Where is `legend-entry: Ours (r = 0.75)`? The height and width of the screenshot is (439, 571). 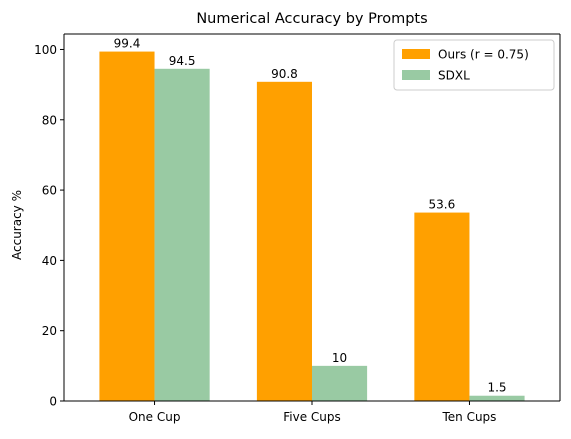
legend-entry: Ours (r = 0.75) is located at coordinates (483, 55).